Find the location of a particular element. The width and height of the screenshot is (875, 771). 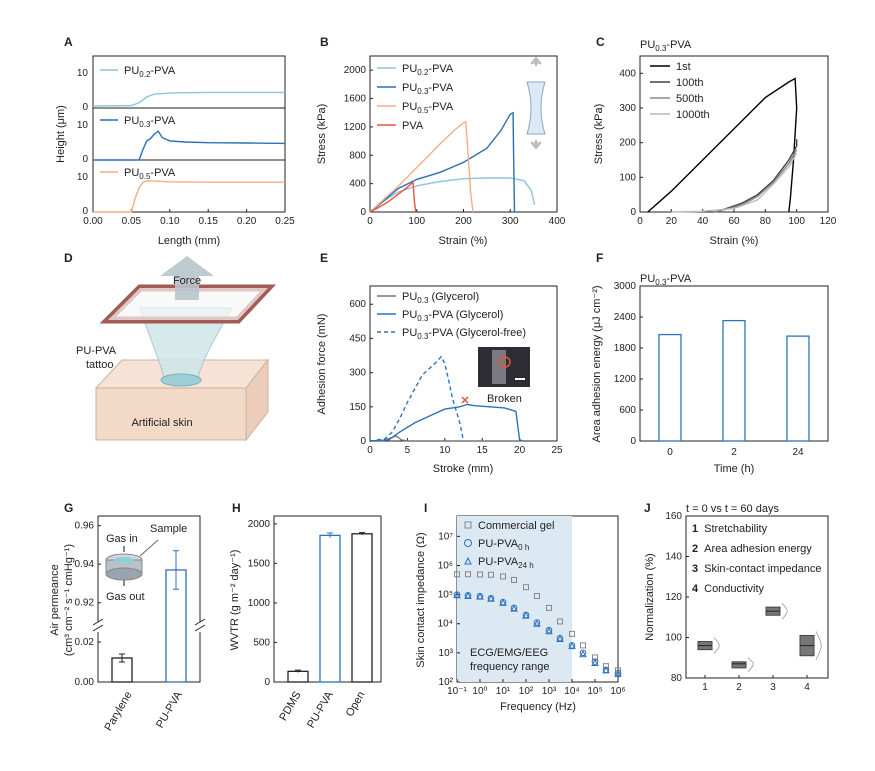

y-axis-label: Air permeance is located at coordinates (55, 600).